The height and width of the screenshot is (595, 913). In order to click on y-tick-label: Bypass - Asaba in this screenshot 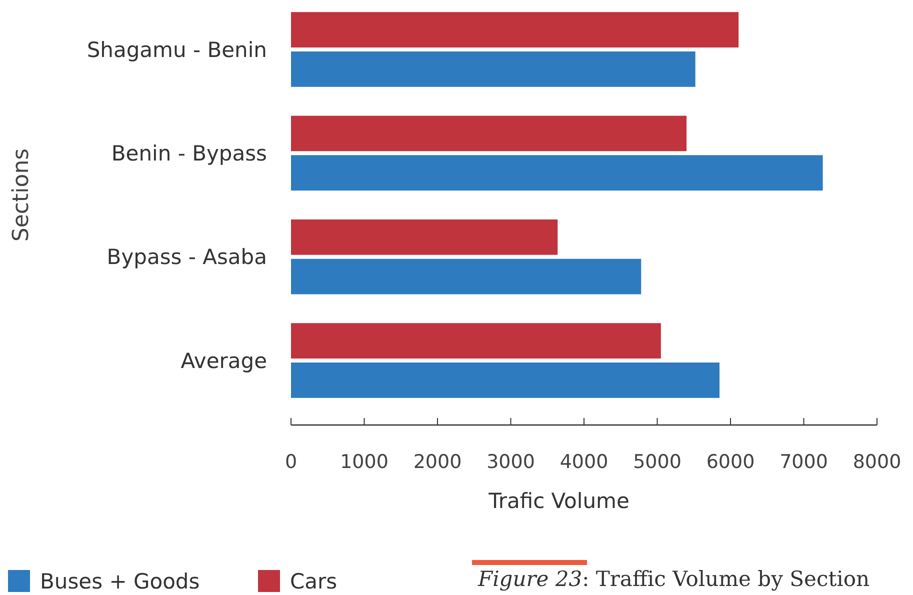, I will do `click(186, 257)`.